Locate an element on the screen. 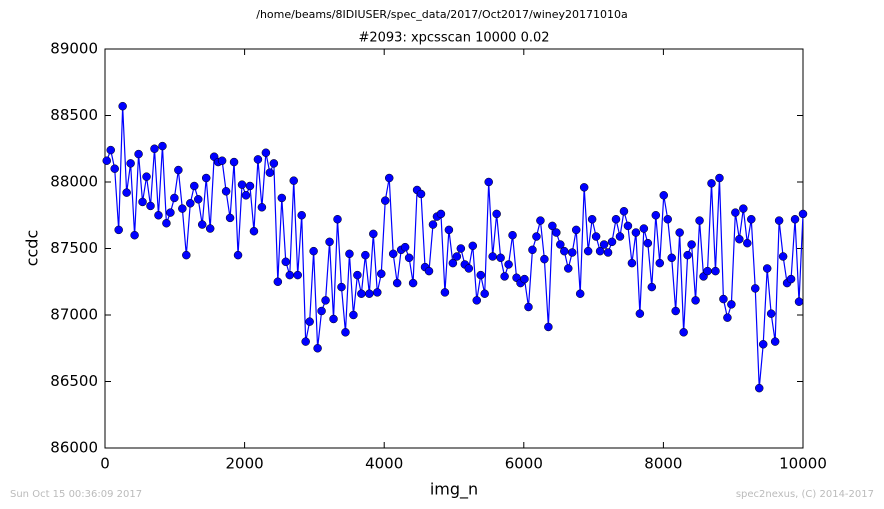  x-tick-label: 10000 is located at coordinates (803, 464).